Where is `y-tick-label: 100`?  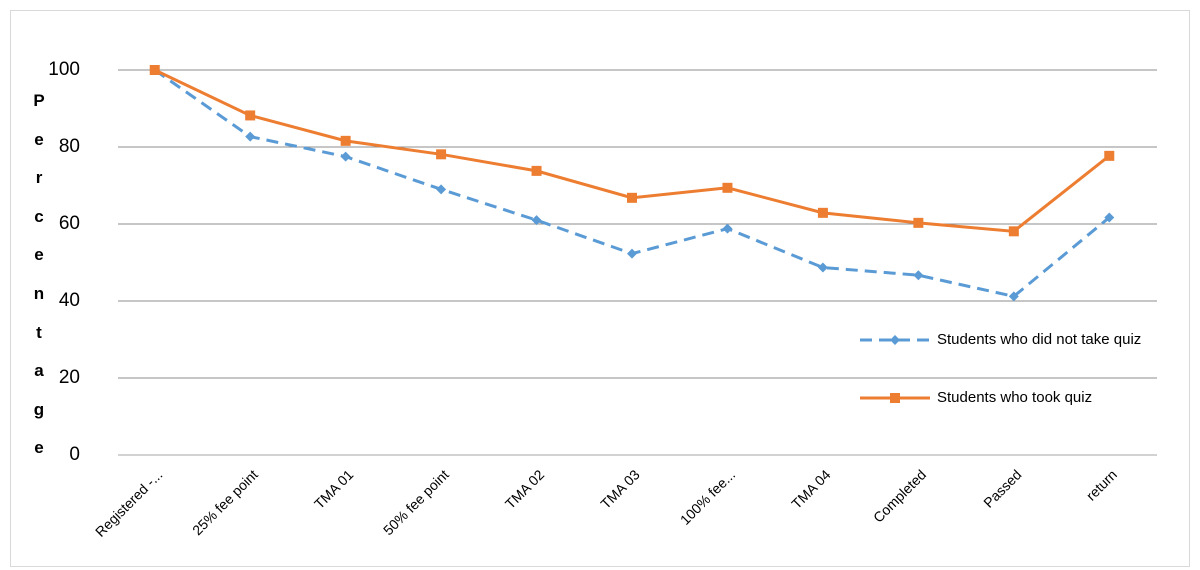 y-tick-label: 100 is located at coordinates (64, 69).